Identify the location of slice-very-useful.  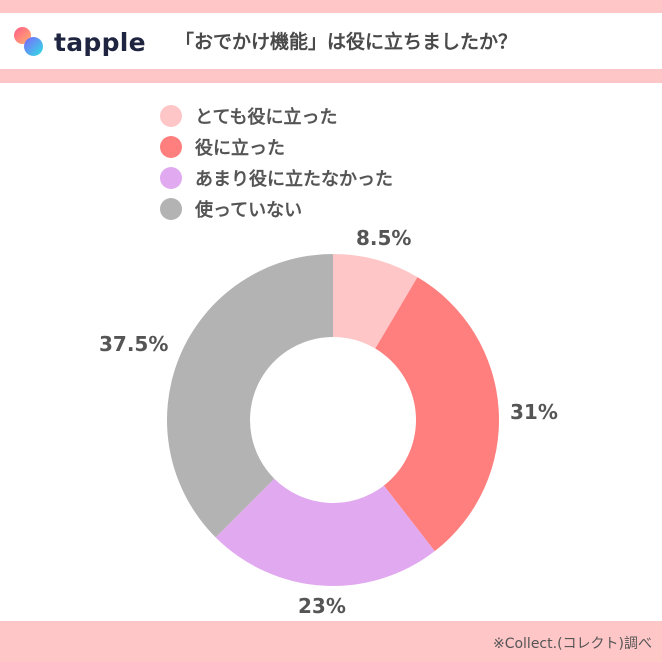
(375, 301).